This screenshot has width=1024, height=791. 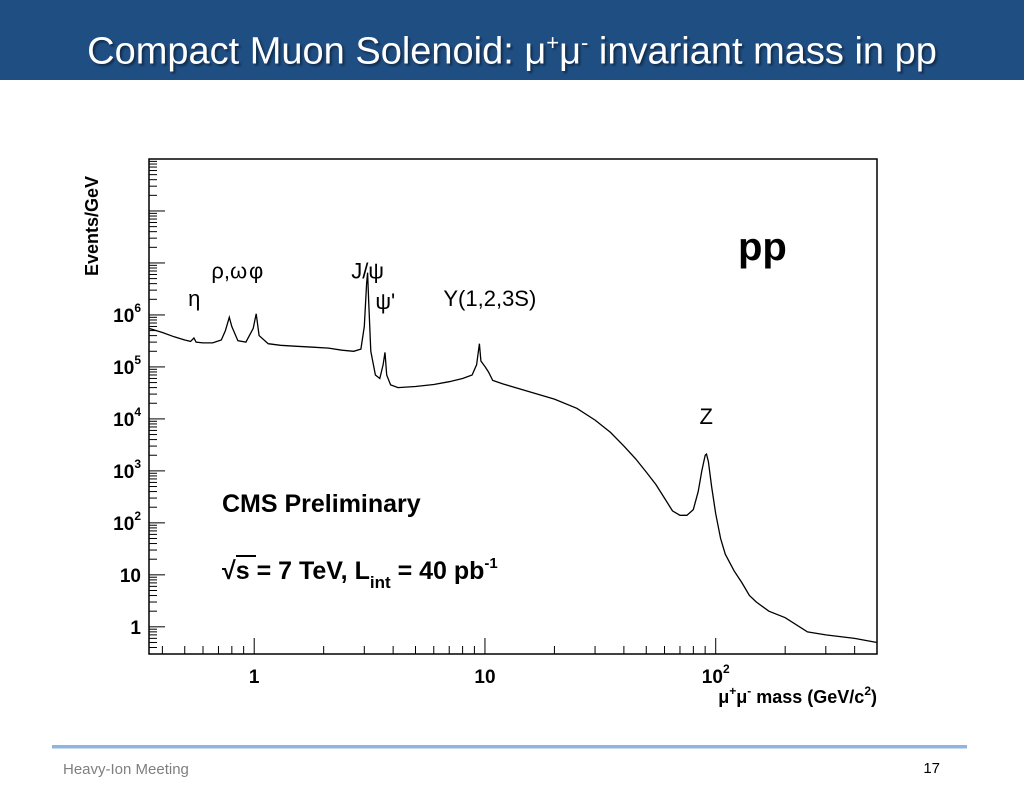 I want to click on peak-label: ψ', so click(x=385, y=301).